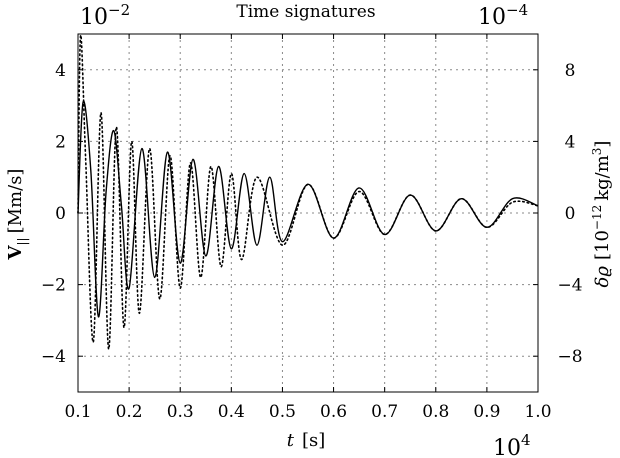 The image size is (620, 458). I want to click on y-left-tick-label: −4, so click(53, 357).